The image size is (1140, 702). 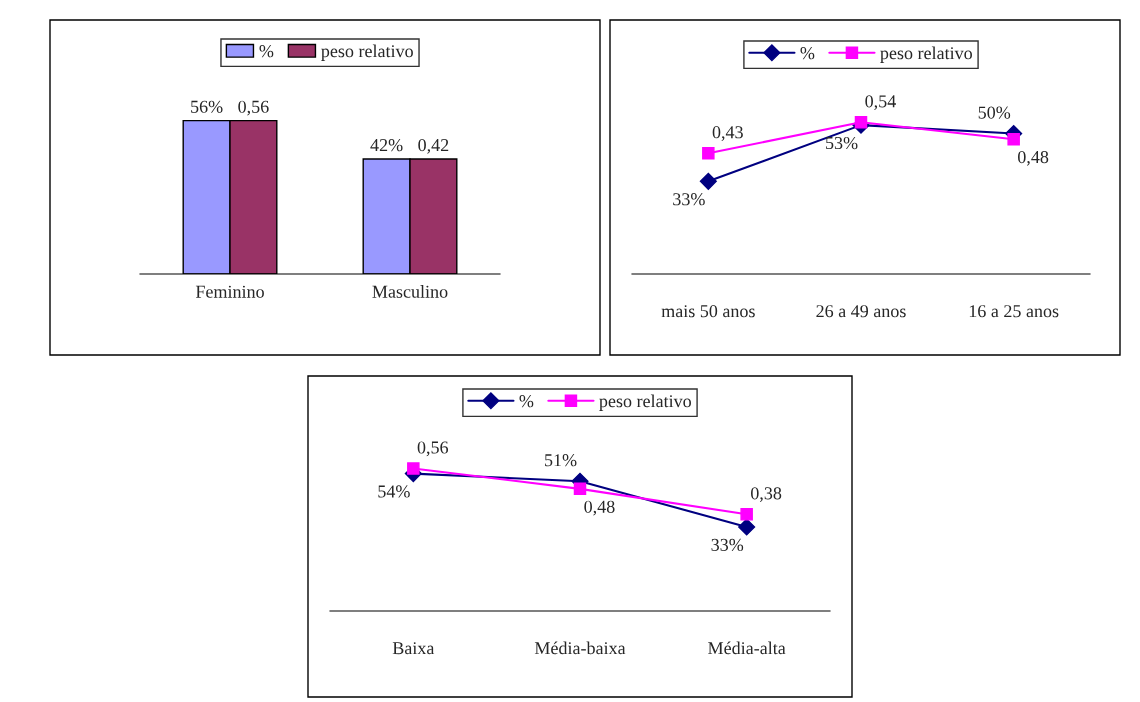 I want to click on x-tick-label: Baixa, so click(x=413, y=648).